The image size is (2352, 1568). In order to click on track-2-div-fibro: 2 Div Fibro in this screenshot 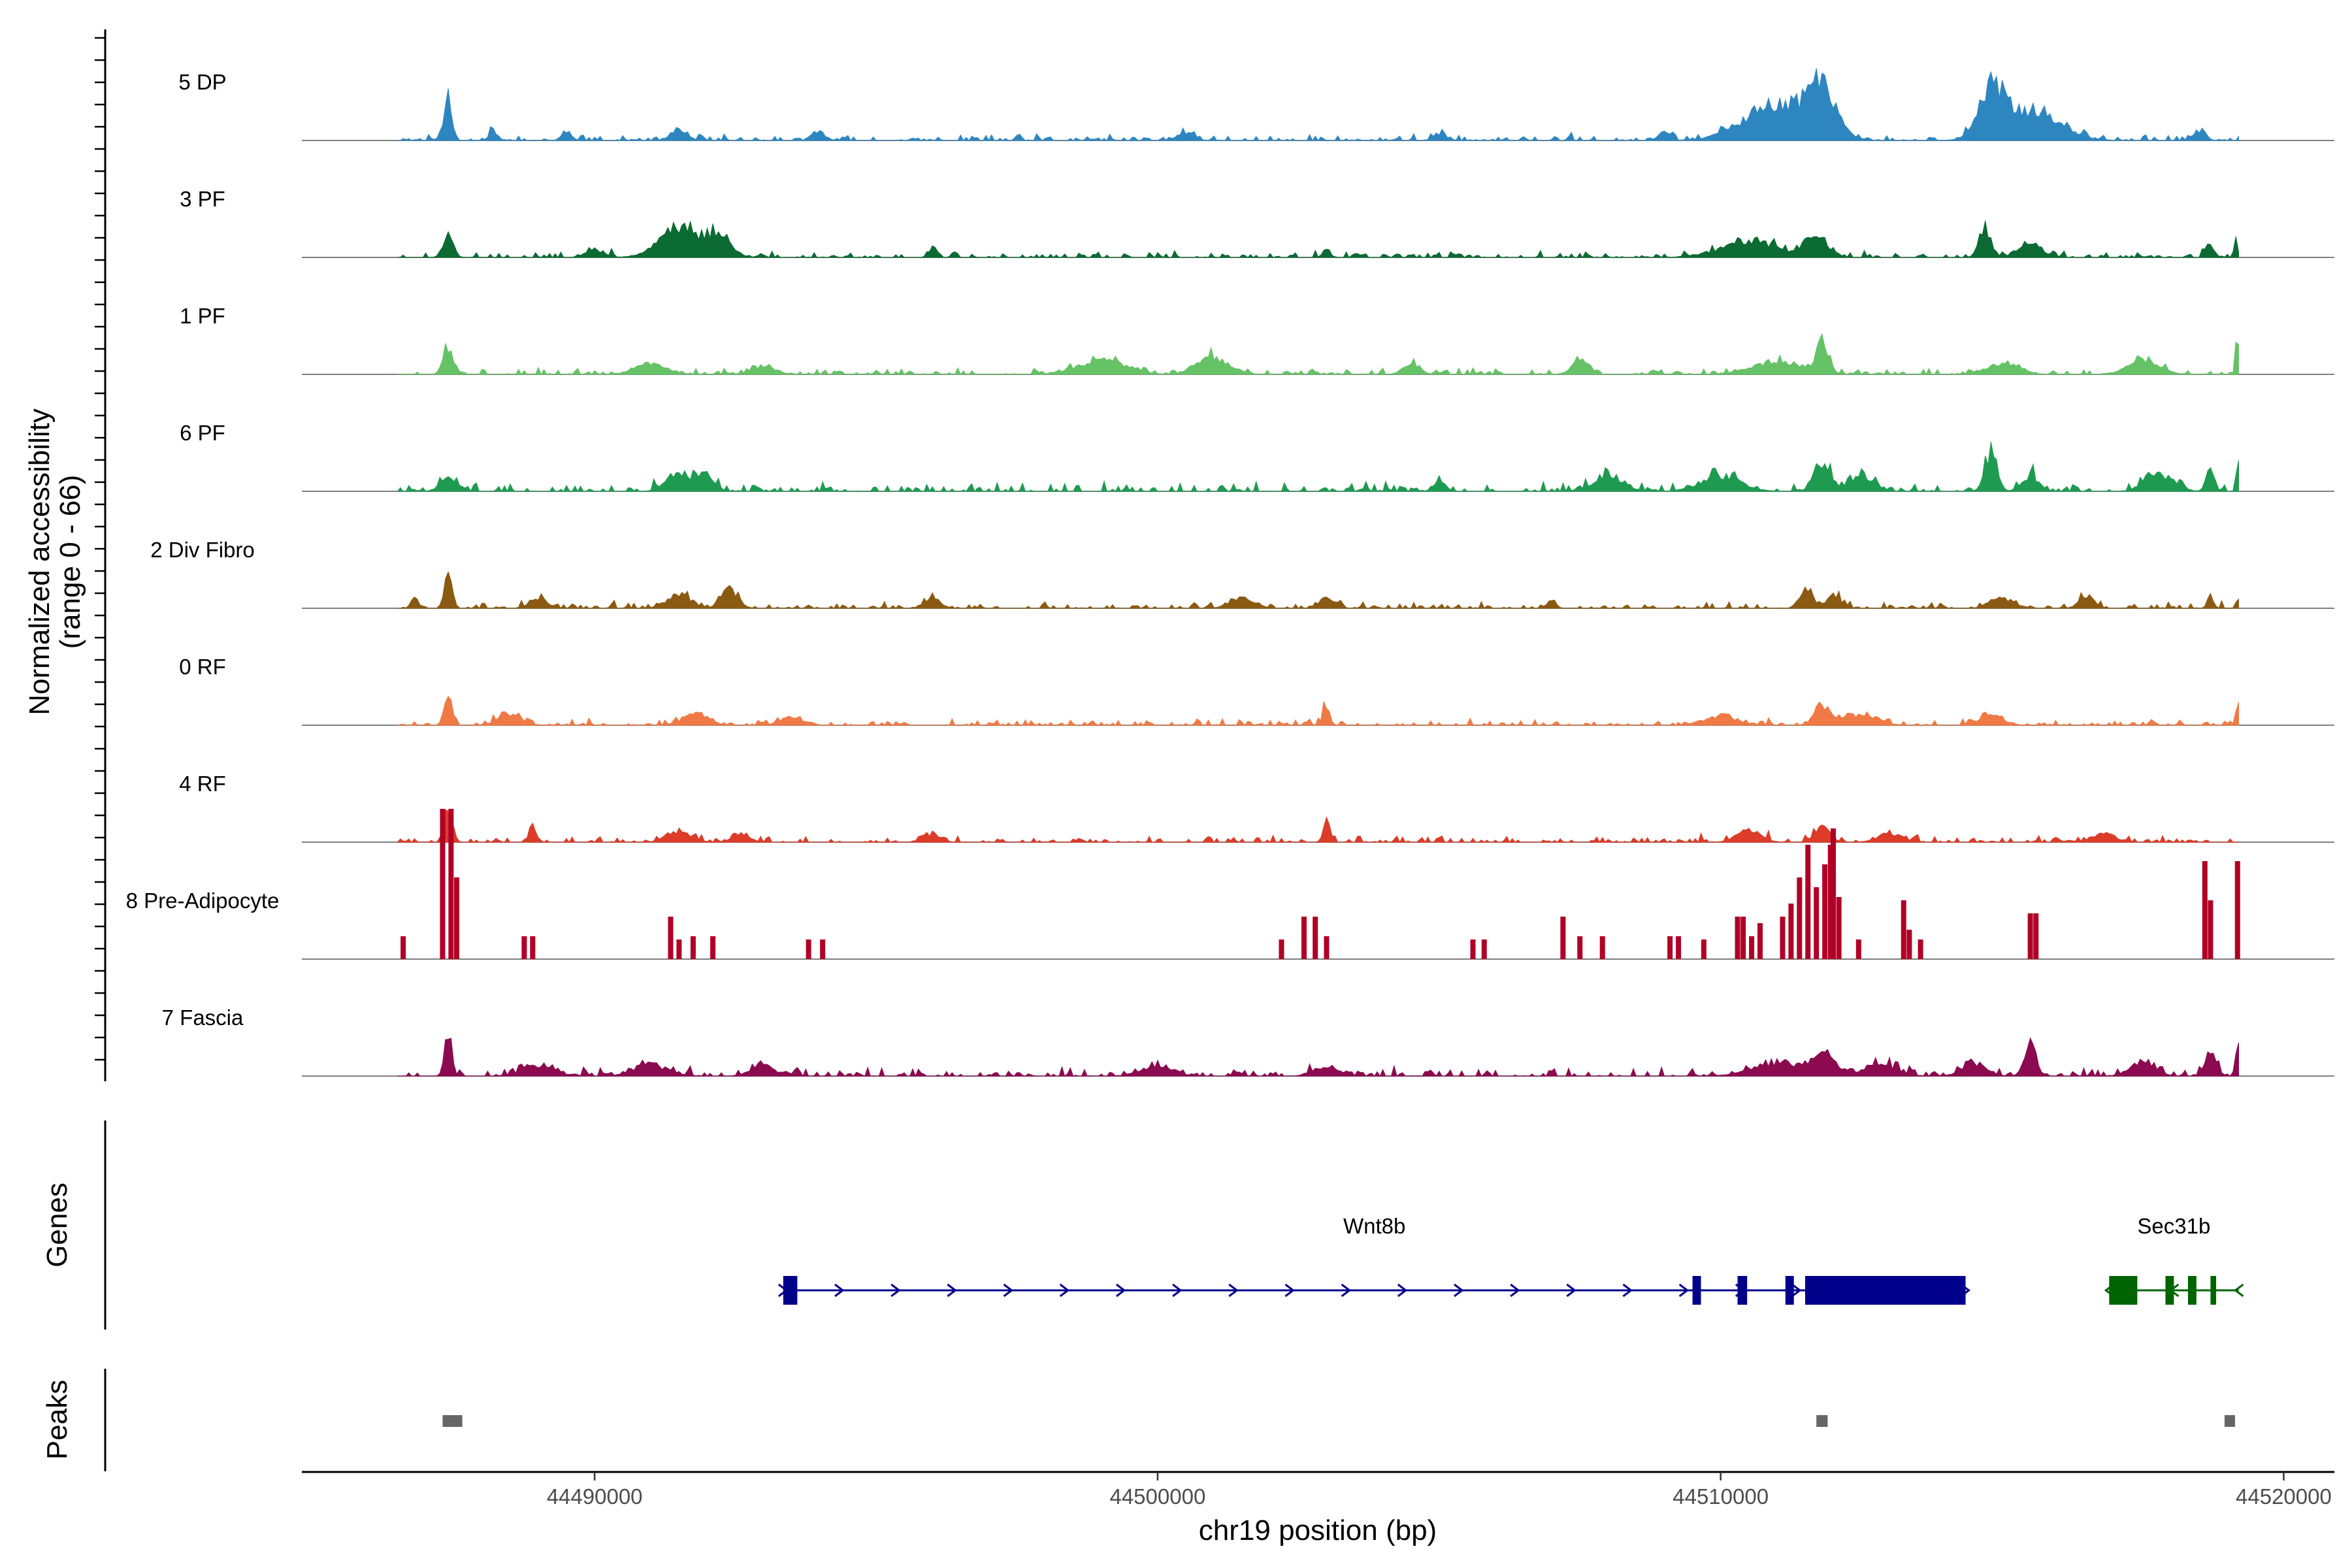, I will do `click(1242, 574)`.